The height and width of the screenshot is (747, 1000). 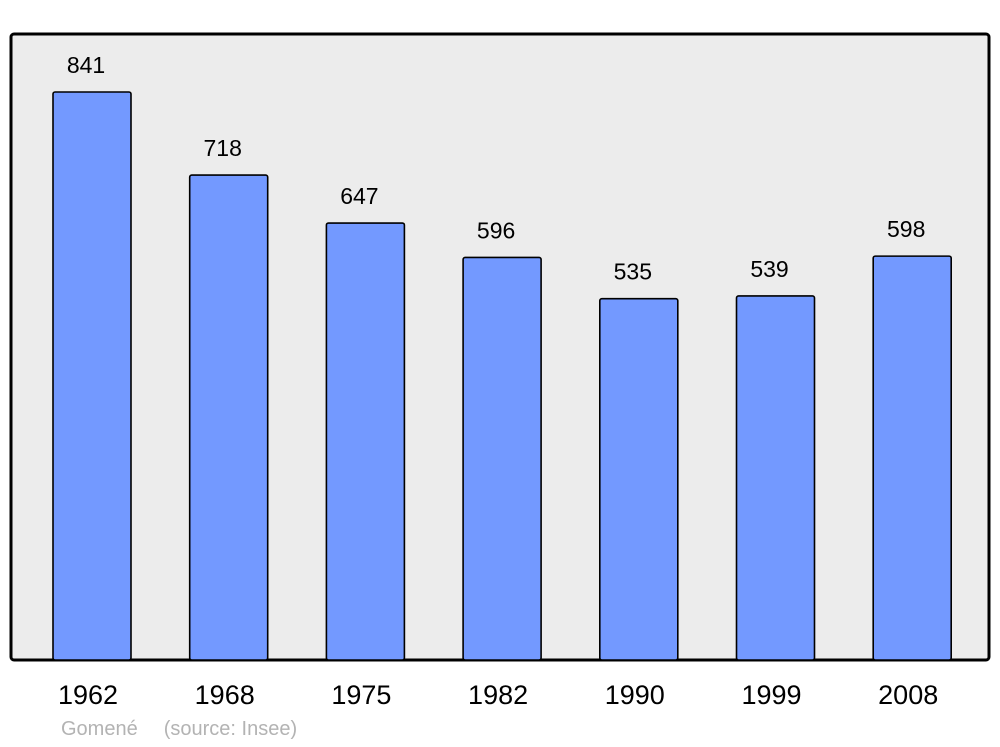 What do you see at coordinates (498, 695) in the screenshot?
I see `x-tick-label-1982: 1982` at bounding box center [498, 695].